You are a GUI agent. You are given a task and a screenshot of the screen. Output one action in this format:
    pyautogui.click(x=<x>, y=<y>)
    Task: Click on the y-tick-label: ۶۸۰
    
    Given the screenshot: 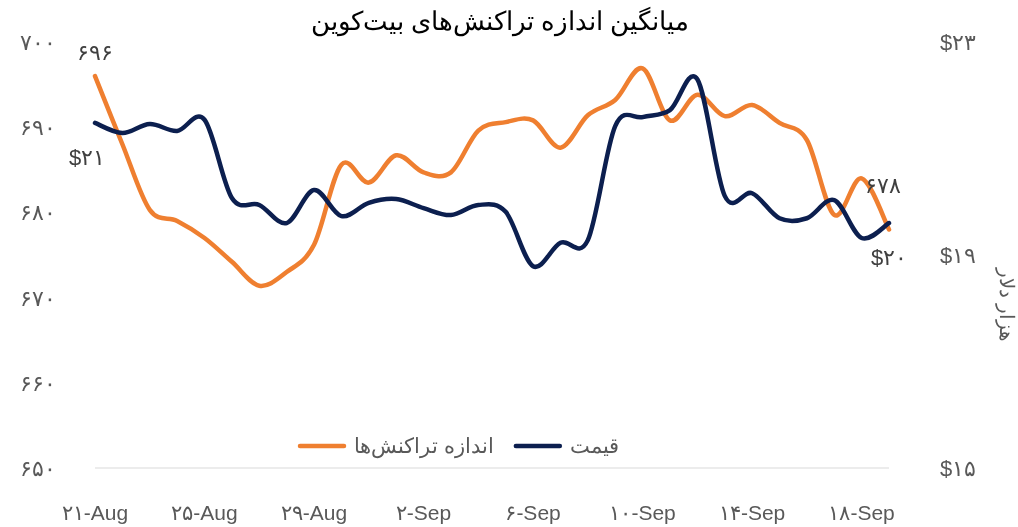 What is the action you would take?
    pyautogui.click(x=38, y=213)
    